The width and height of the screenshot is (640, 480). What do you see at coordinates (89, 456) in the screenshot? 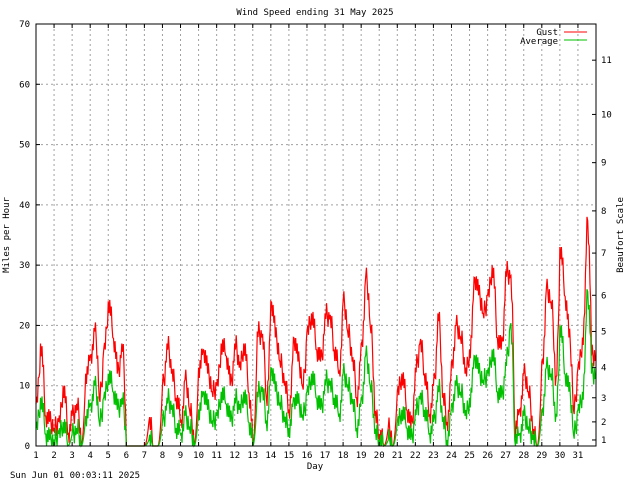
I see `x-tick-label: 4` at bounding box center [89, 456].